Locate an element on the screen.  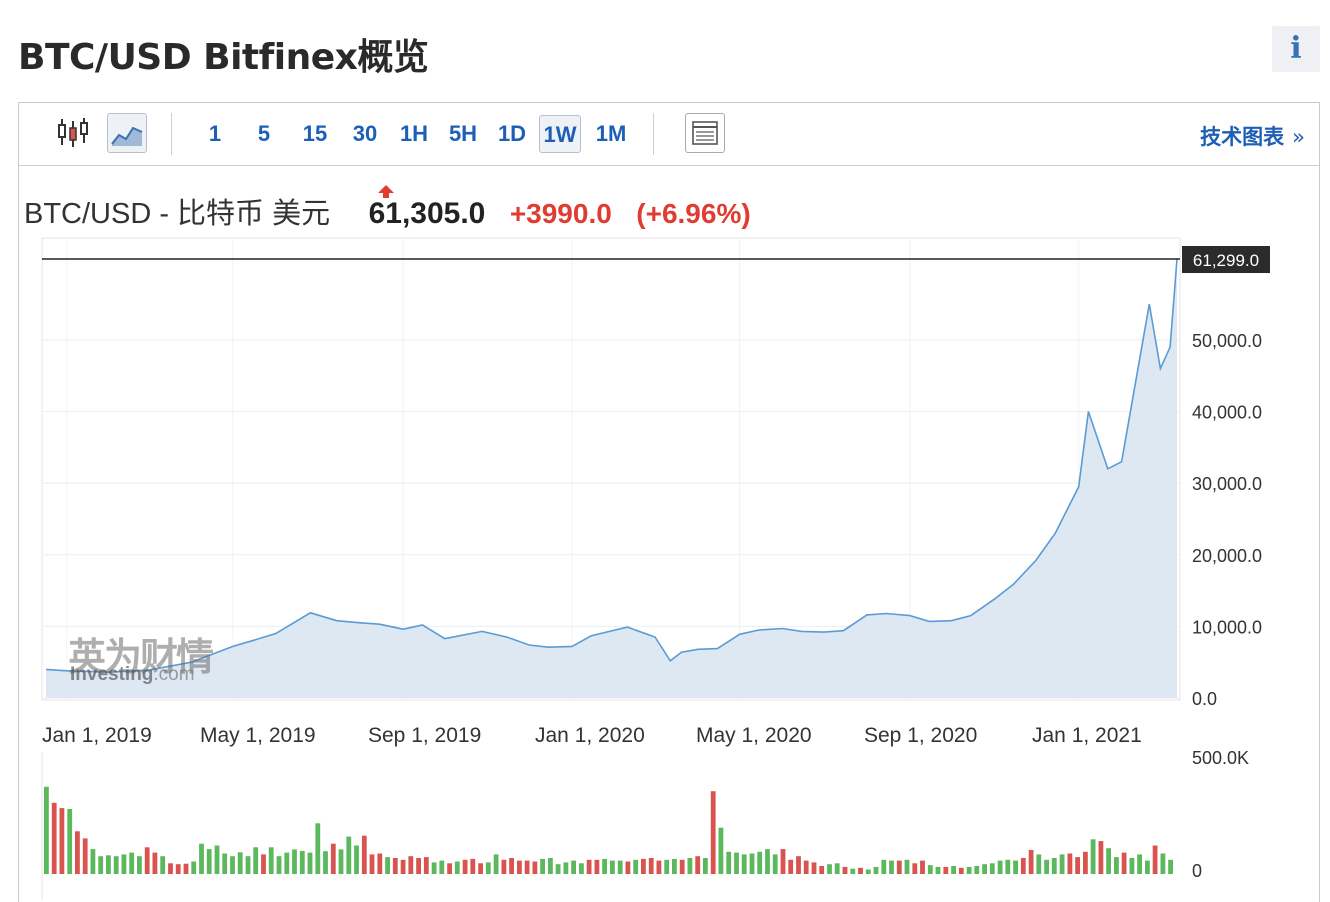
candlestick-icon is located at coordinates (73, 133).